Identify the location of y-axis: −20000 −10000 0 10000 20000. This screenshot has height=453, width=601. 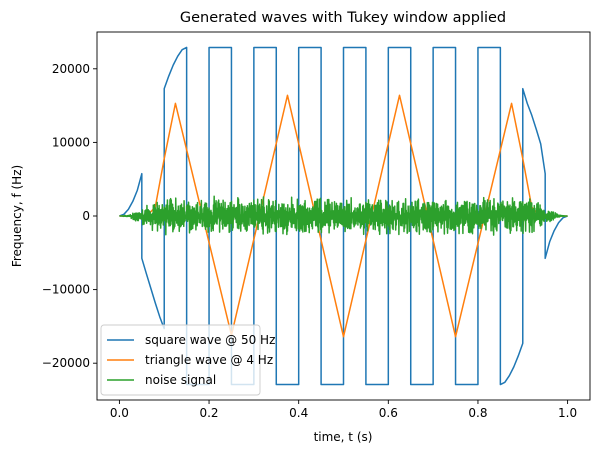
(69, 216).